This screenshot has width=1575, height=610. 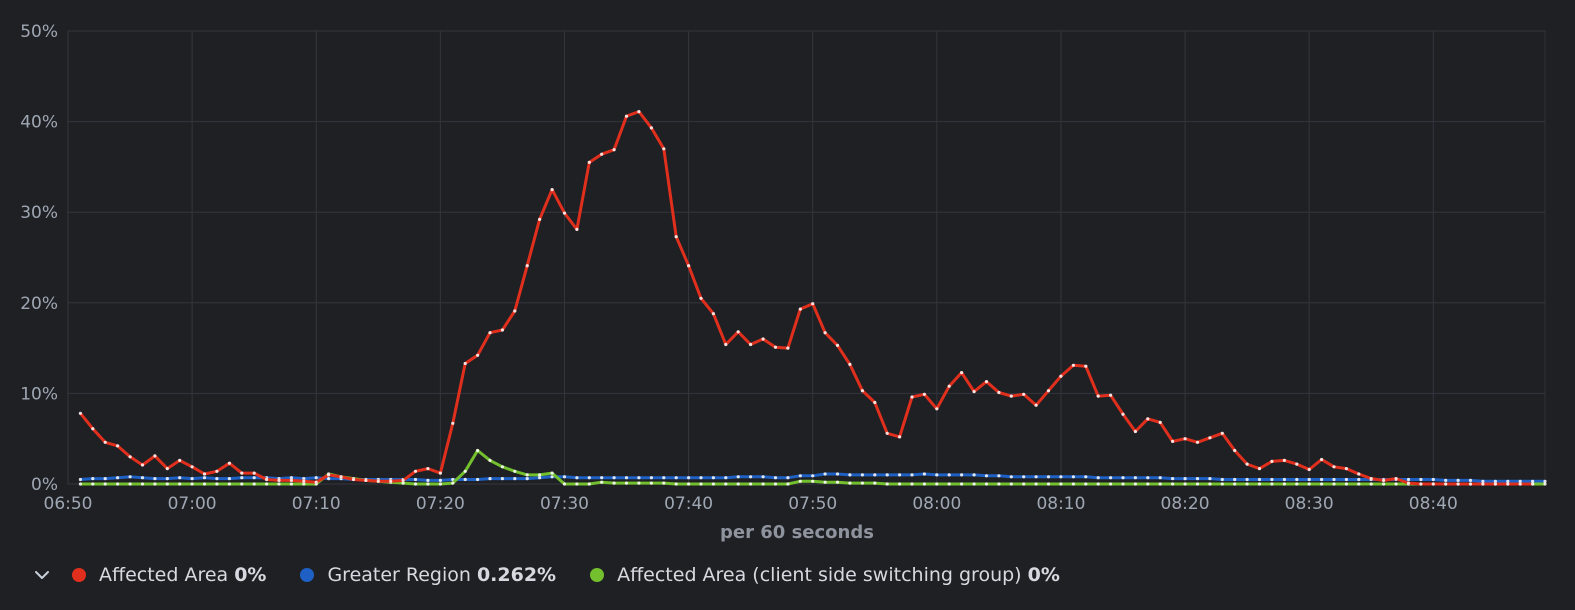 I want to click on legend-item-affected-area: Affected Area 0%, so click(x=169, y=575).